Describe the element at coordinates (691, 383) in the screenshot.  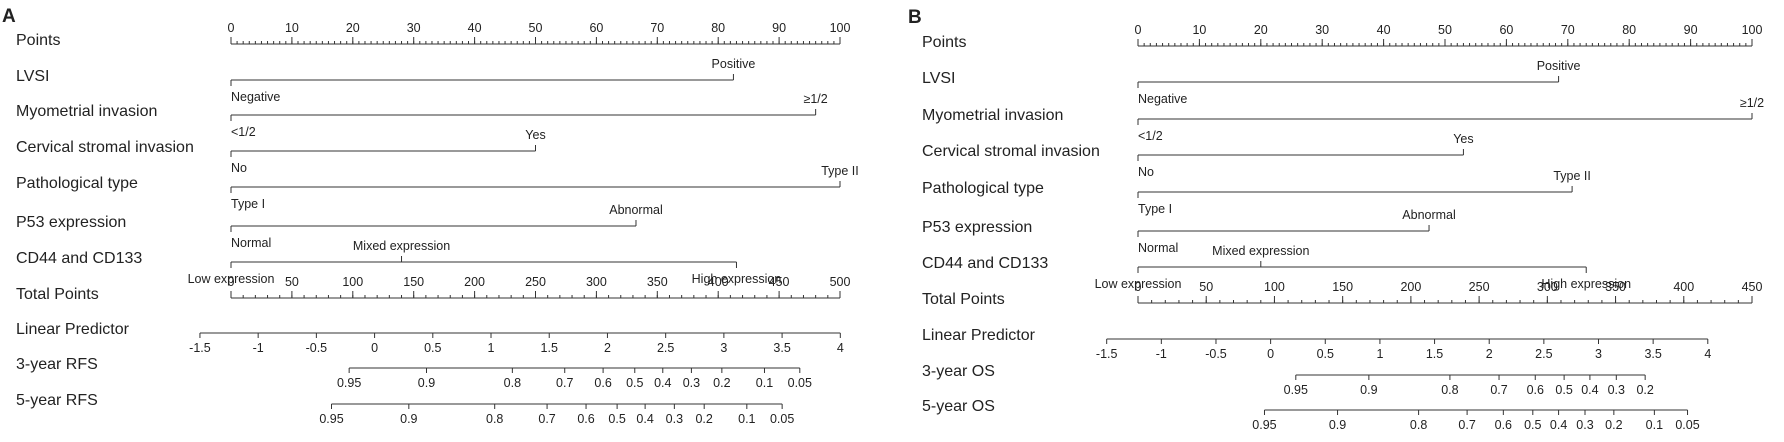
I see `3-year-rfs-tick-label: 0.3` at that location.